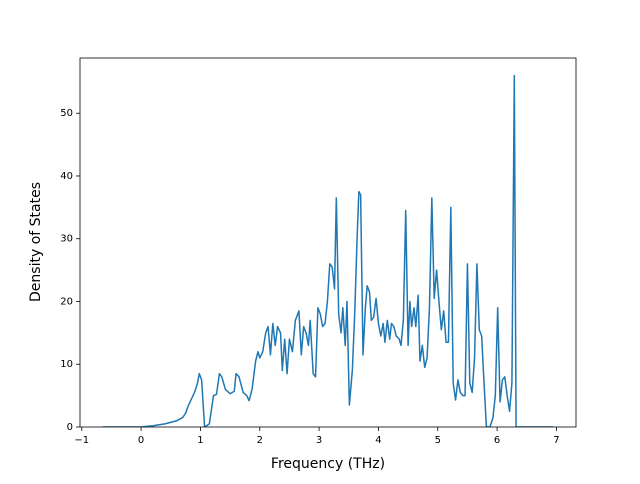 The width and height of the screenshot is (640, 484). Describe the element at coordinates (497, 440) in the screenshot. I see `x-tick-label: 6` at that location.